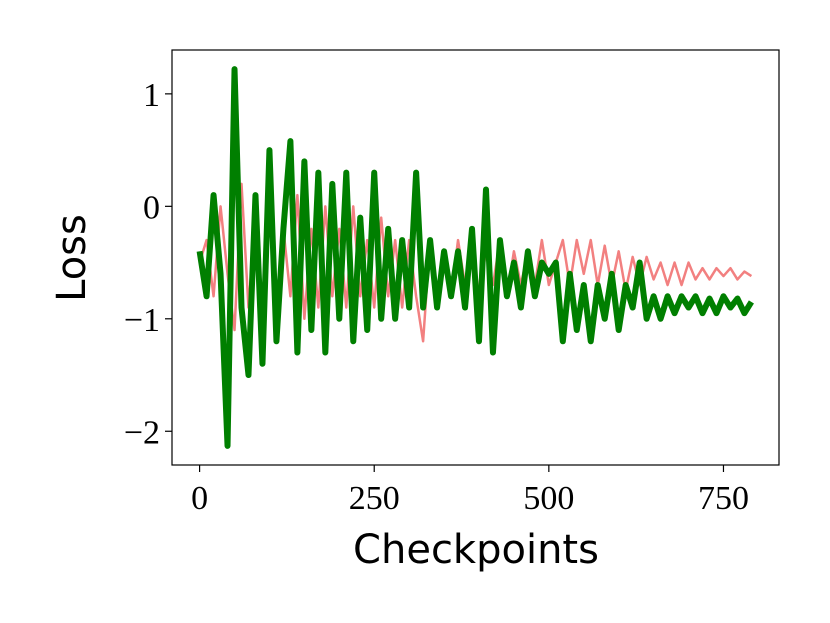 The width and height of the screenshot is (830, 623). I want to click on y-tick-label: 0, so click(151, 207).